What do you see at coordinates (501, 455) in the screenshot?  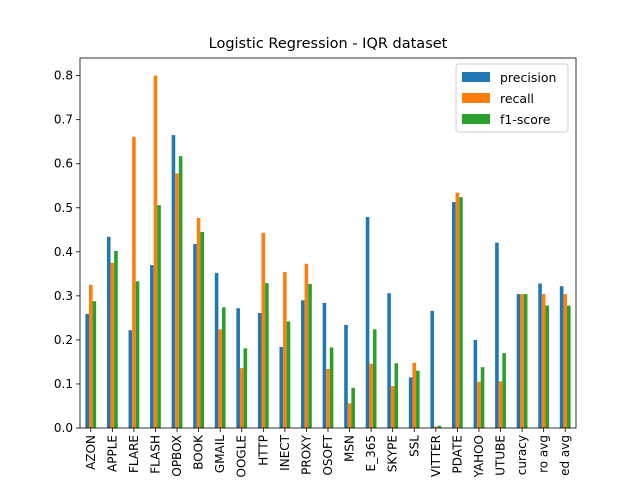 I see `x-tick-label: UTUBE` at bounding box center [501, 455].